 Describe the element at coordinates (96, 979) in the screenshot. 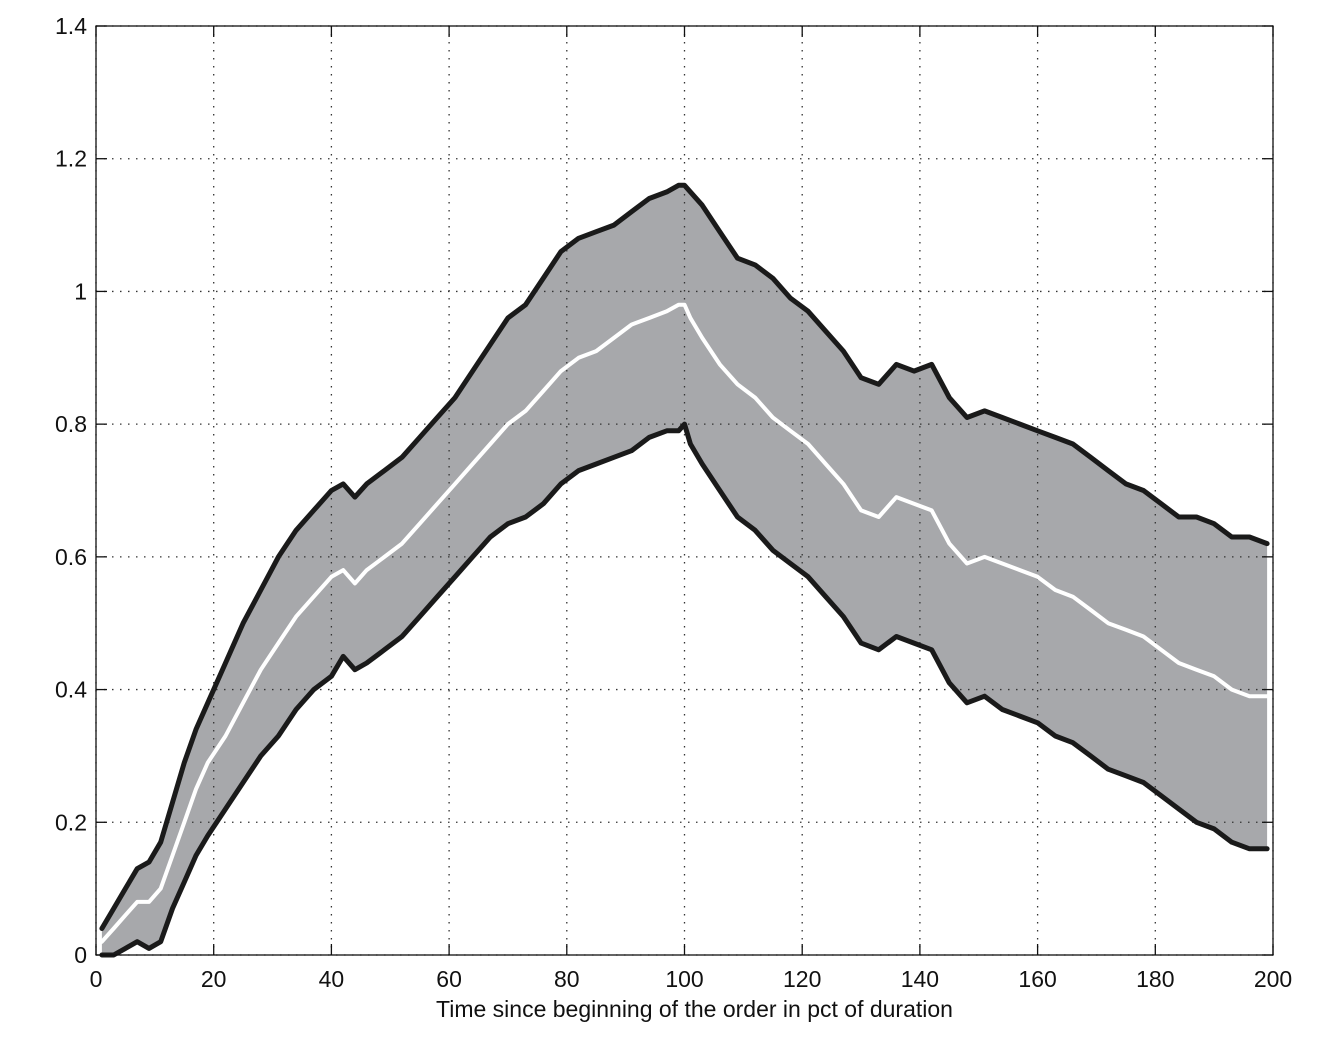

I see `x-tick-label: 0` at that location.